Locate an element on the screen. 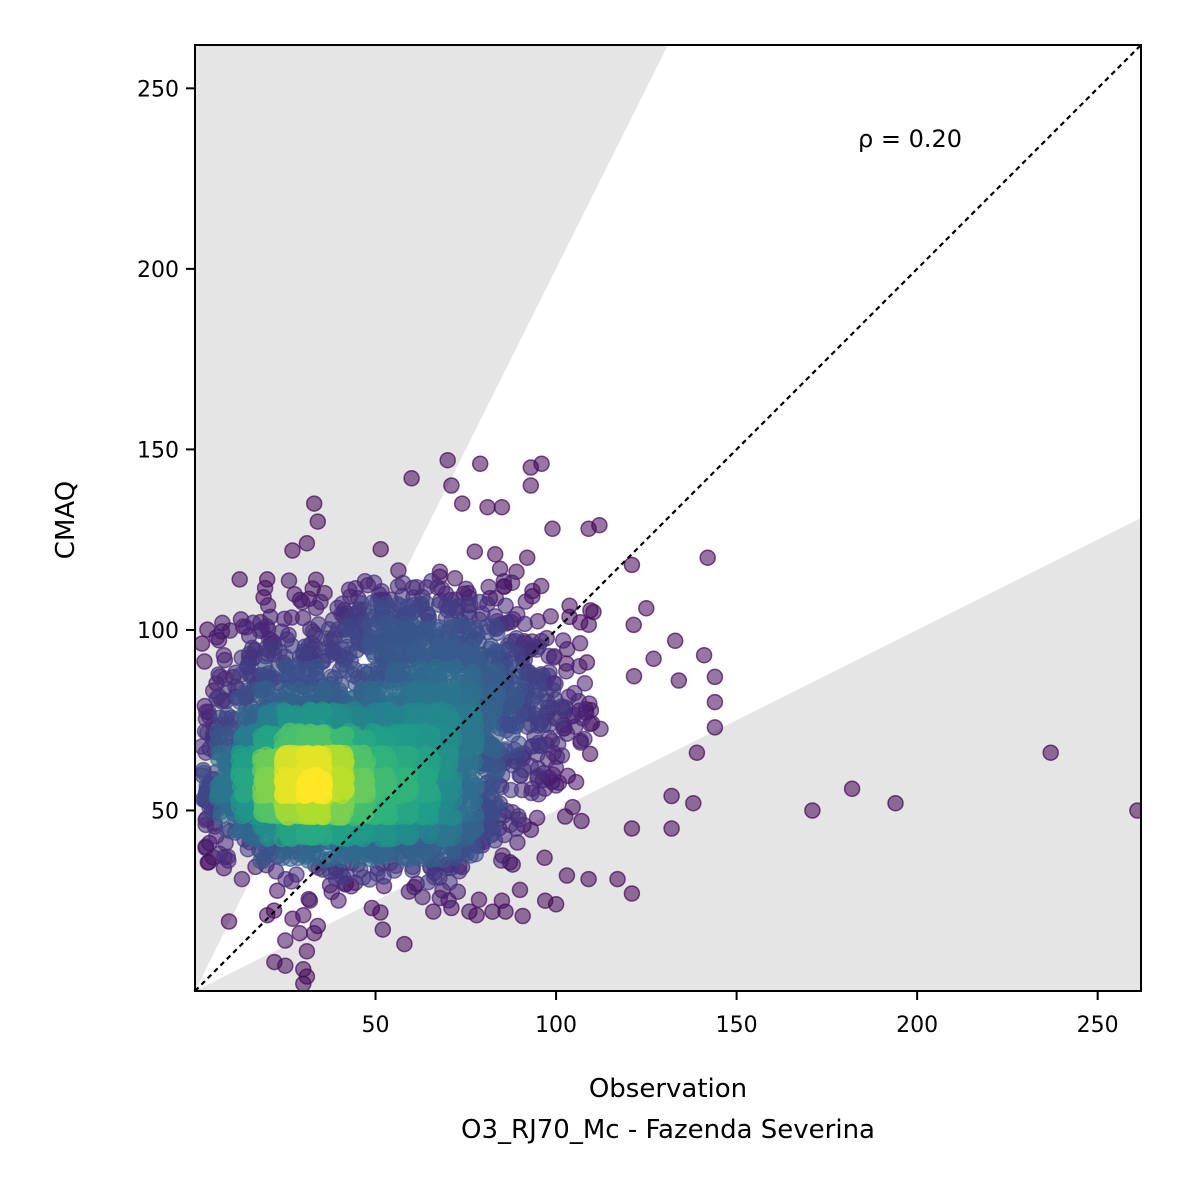 The height and width of the screenshot is (1200, 1200). y-tick-label: 100 is located at coordinates (158, 631).